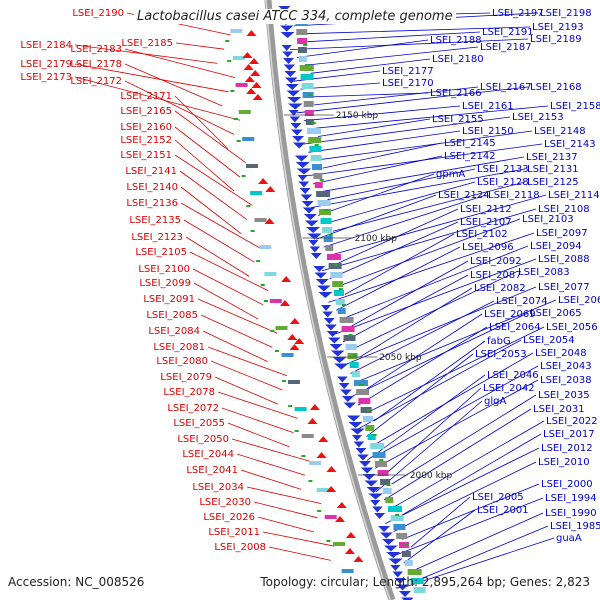  Describe the element at coordinates (579, 300) in the screenshot. I see `right-gene-label: LSEI_2068` at that location.